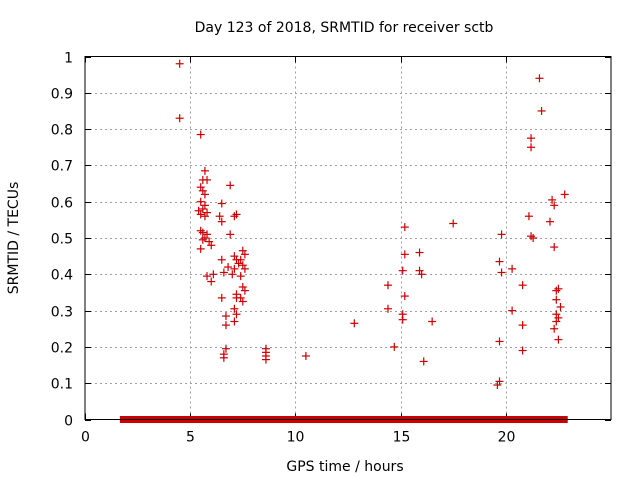 Image resolution: width=640 pixels, height=480 pixels. Describe the element at coordinates (62, 95) in the screenshot. I see `y-tick-label: 0.9` at that location.